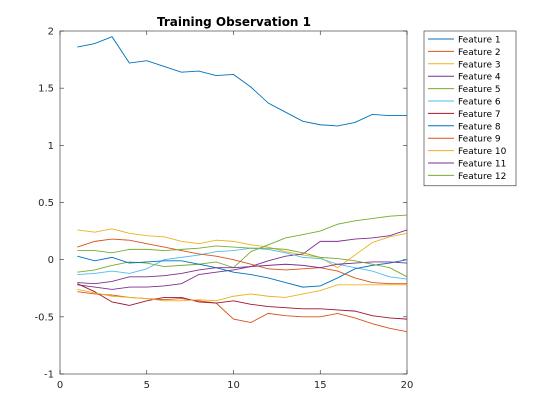 The width and height of the screenshot is (560, 420). Describe the element at coordinates (51, 260) in the screenshot. I see `y-tick-label: 0` at that location.